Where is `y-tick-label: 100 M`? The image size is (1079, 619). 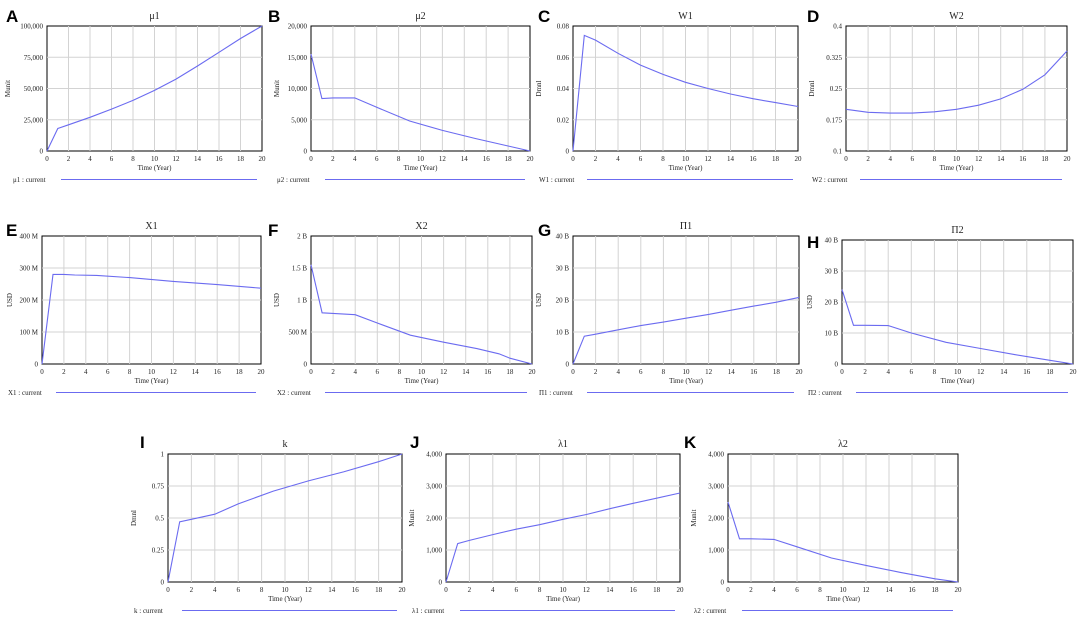 y-tick-label: 100 M is located at coordinates (29, 333).